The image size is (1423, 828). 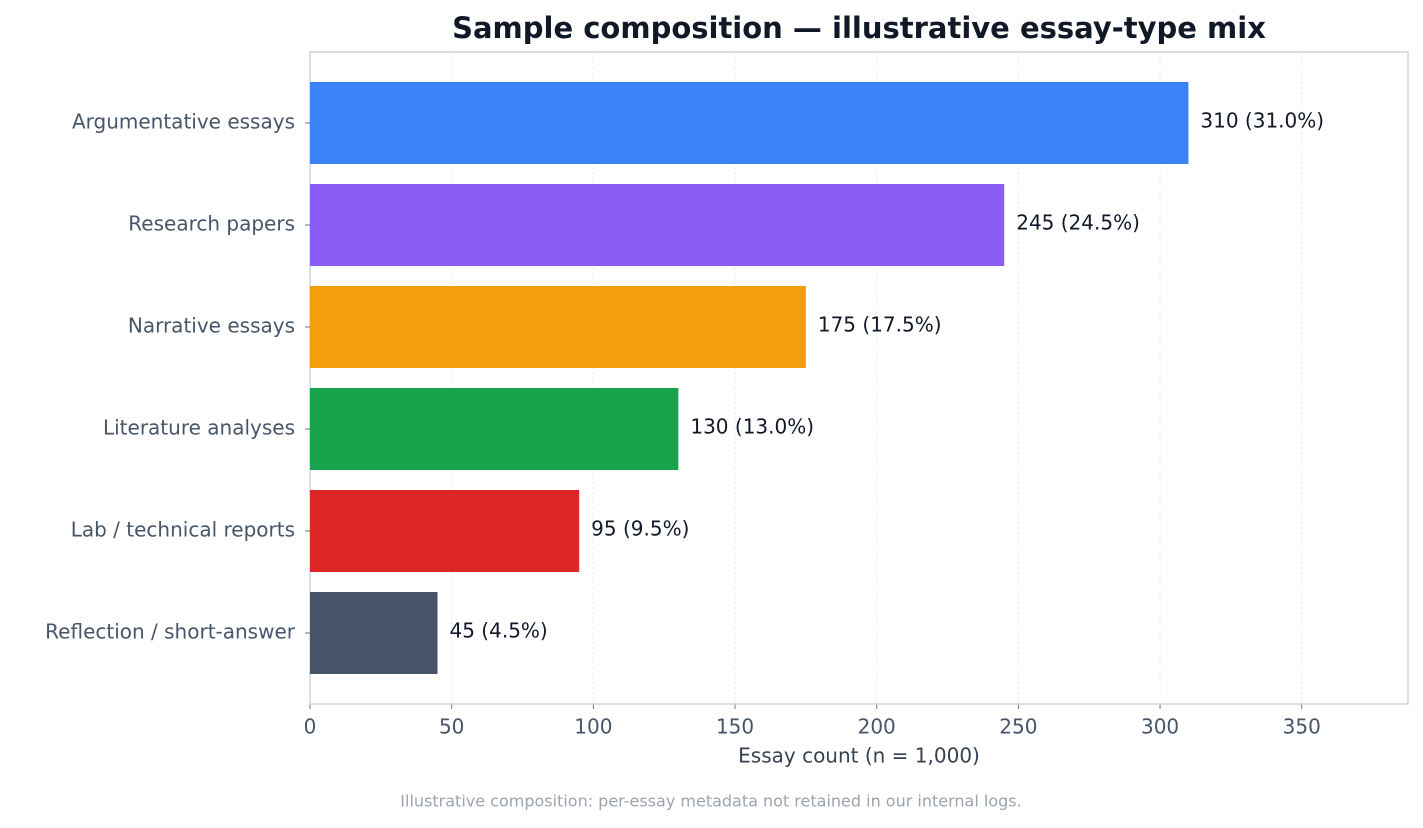 What do you see at coordinates (499, 631) in the screenshot?
I see `value-label: 45 (4.5%)` at bounding box center [499, 631].